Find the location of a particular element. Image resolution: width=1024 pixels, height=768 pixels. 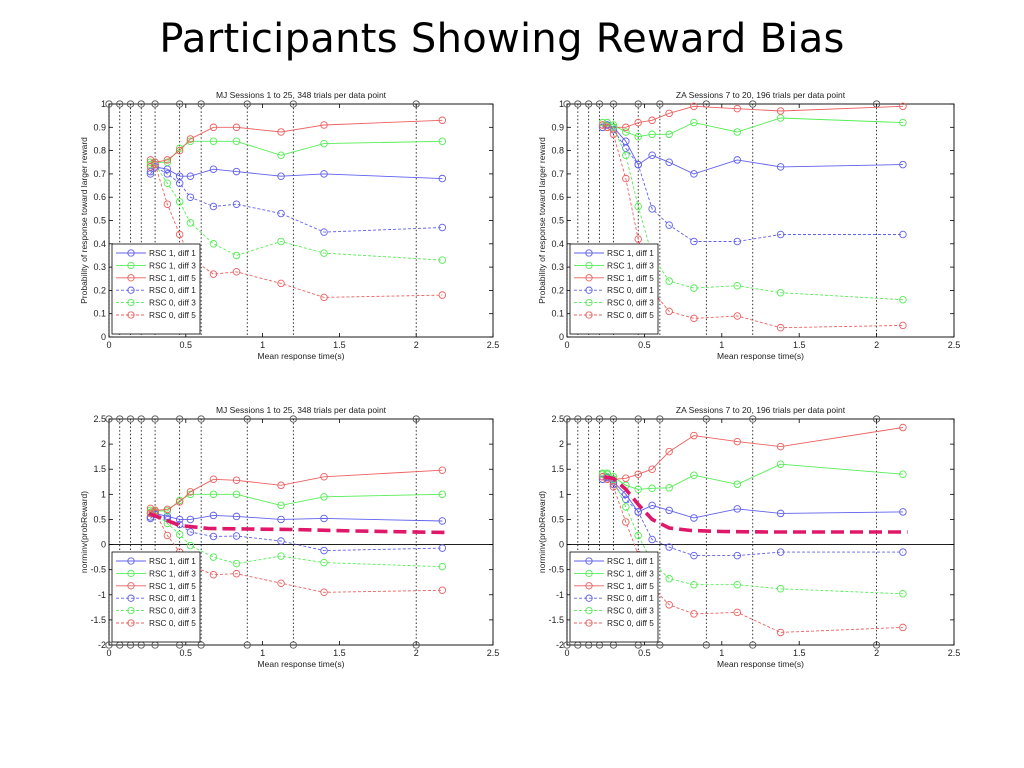

y-tick-label: 0.2 is located at coordinates (99, 290).